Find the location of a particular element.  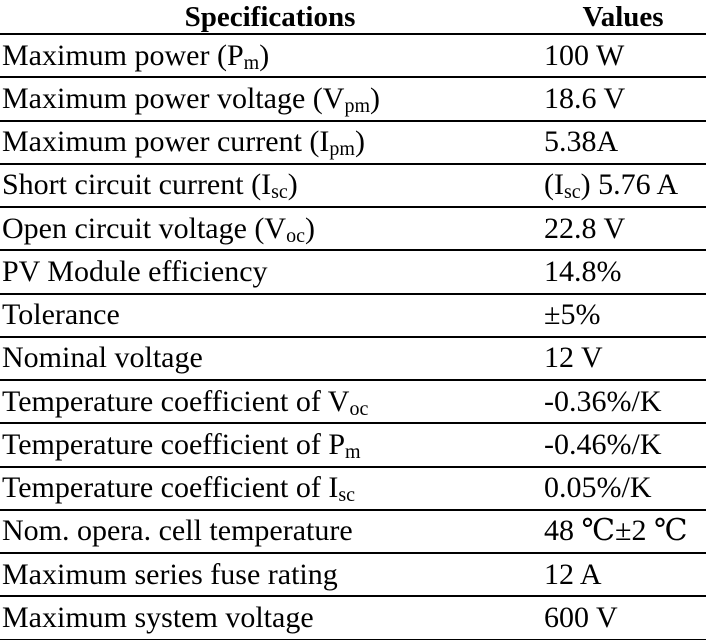

header-values: Values is located at coordinates (622, 17).